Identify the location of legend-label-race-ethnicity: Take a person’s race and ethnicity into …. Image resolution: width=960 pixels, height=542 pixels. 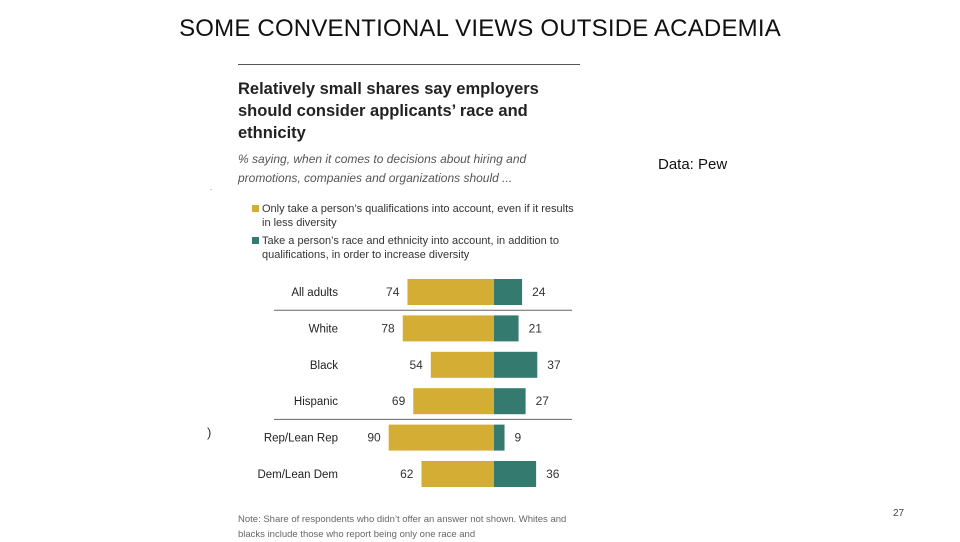
(410, 248).